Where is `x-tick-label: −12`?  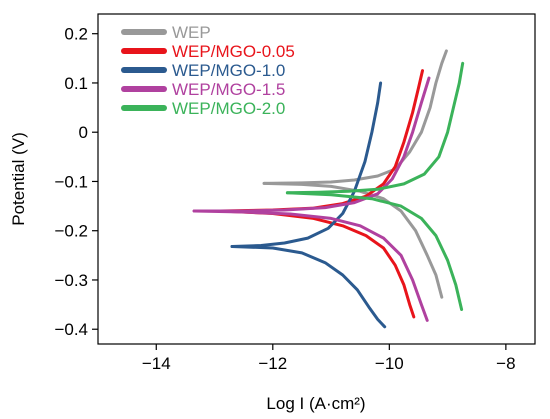 x-tick-label: −12 is located at coordinates (272, 363).